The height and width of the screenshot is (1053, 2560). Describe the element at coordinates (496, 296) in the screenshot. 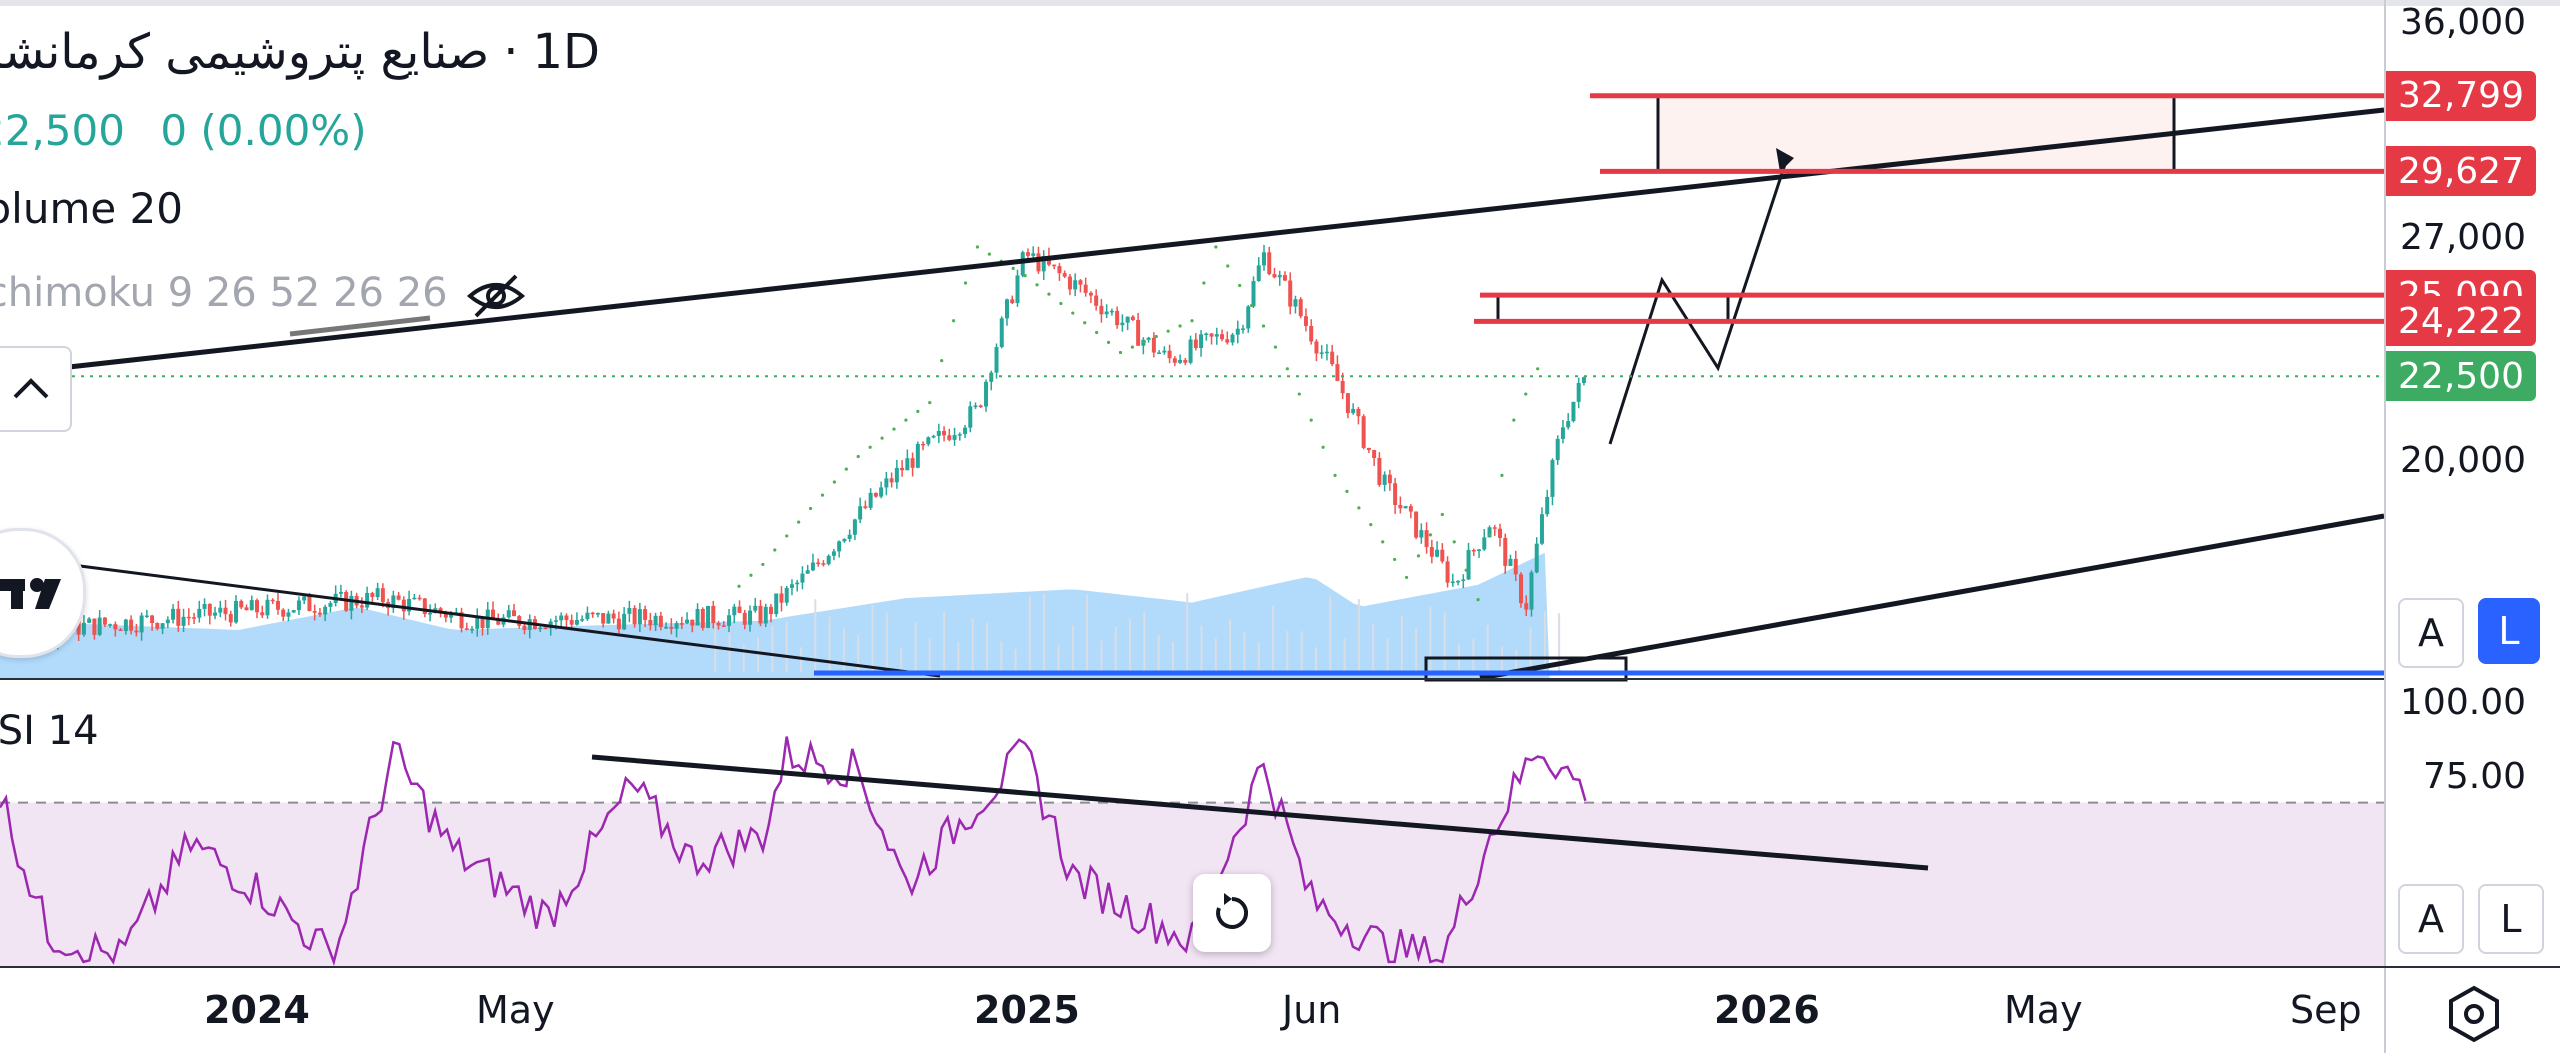

I see `eye-off-icon` at that location.